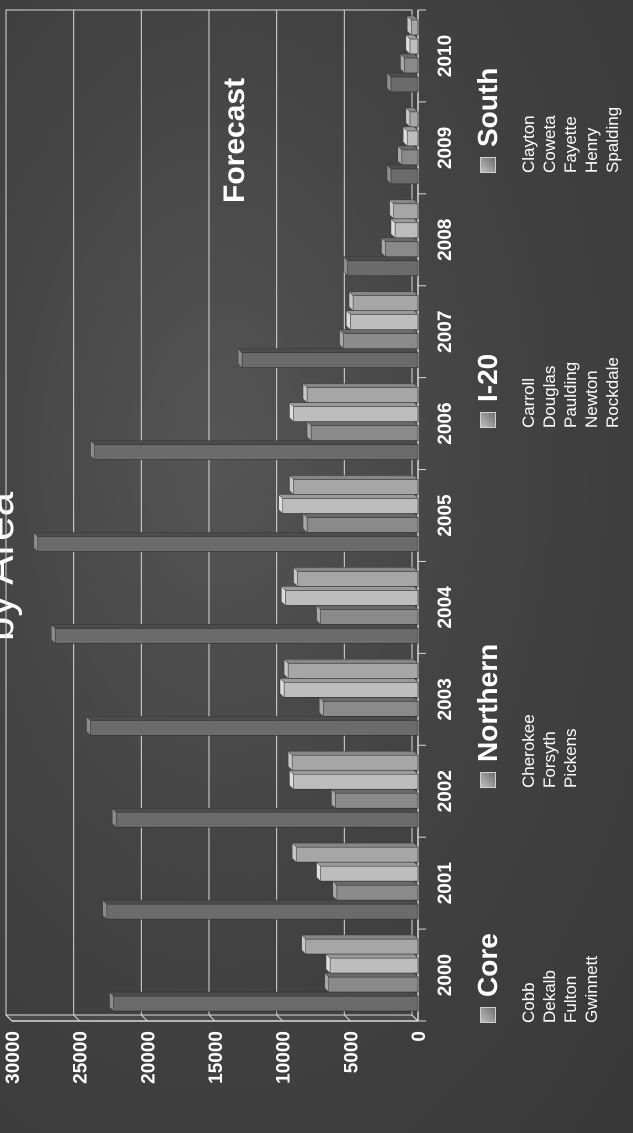  I want to click on bar-south-2003, so click(353, 671).